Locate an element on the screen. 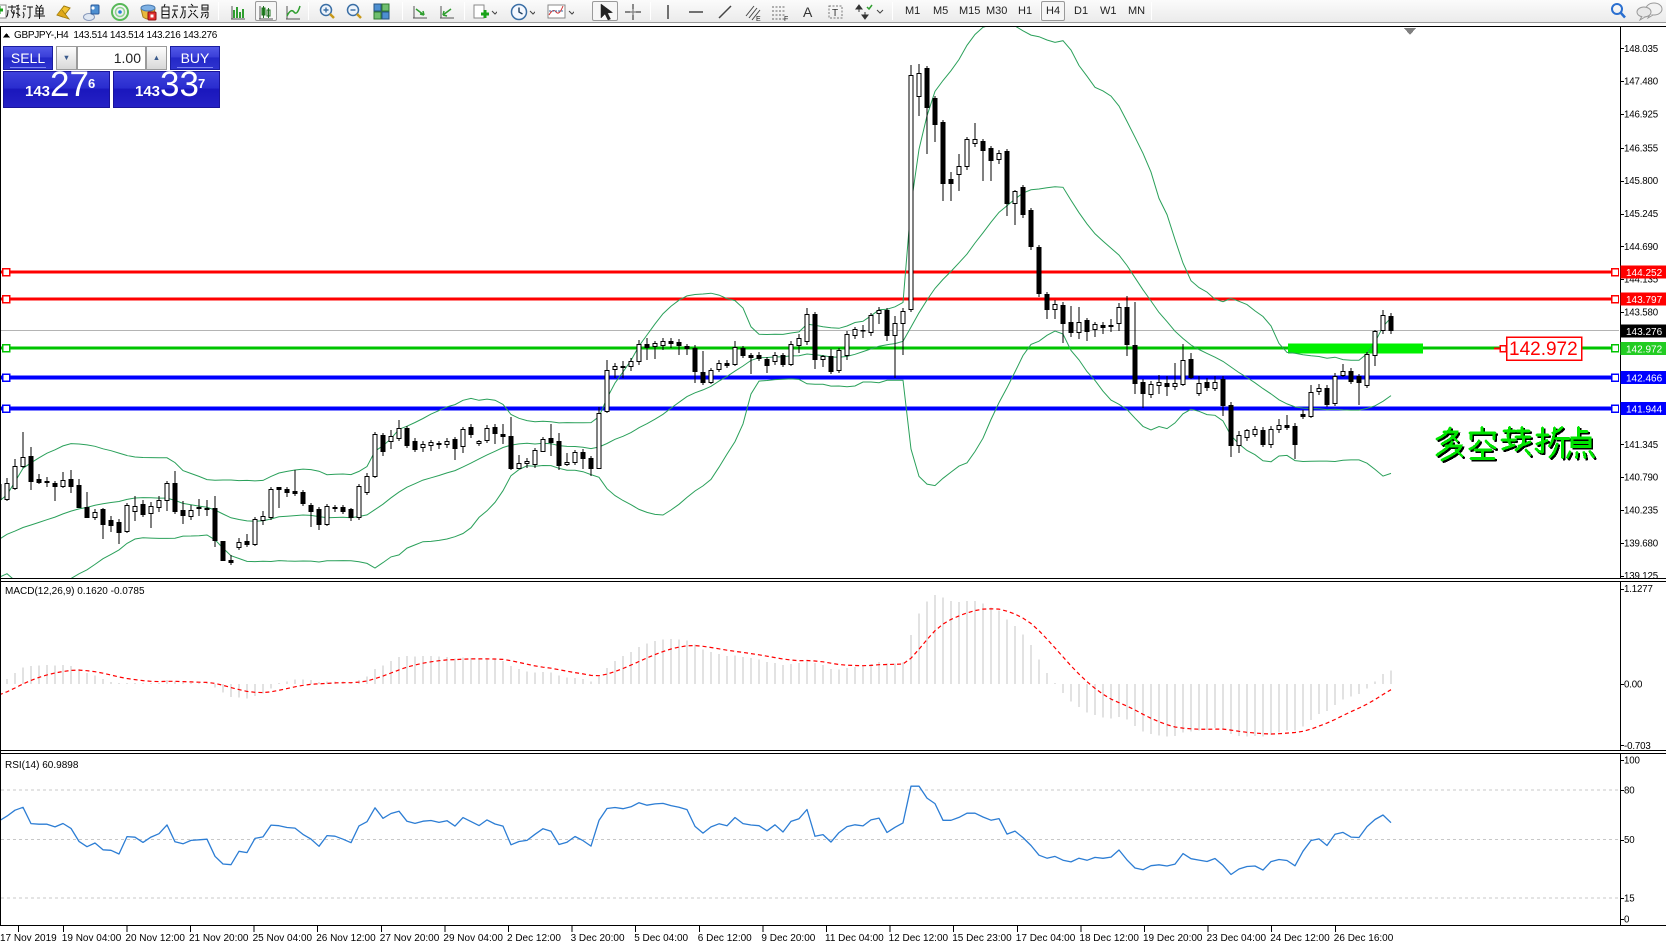 This screenshot has width=1666, height=949. svg-text: 100 is located at coordinates (1632, 761).